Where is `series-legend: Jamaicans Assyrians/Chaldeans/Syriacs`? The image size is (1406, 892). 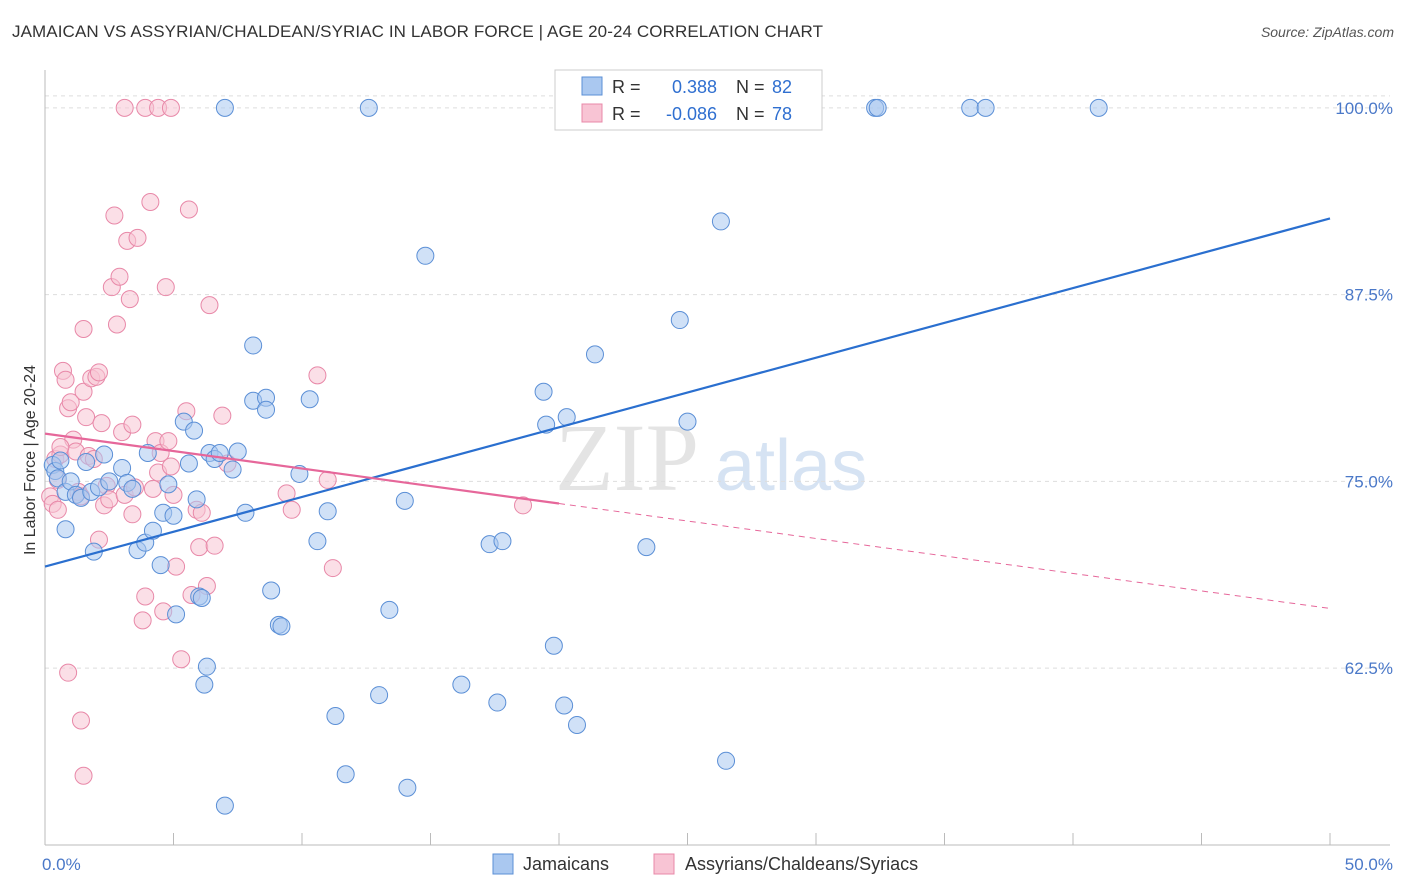 series-legend: Jamaicans Assyrians/Chaldeans/Syriacs is located at coordinates (705, 864).